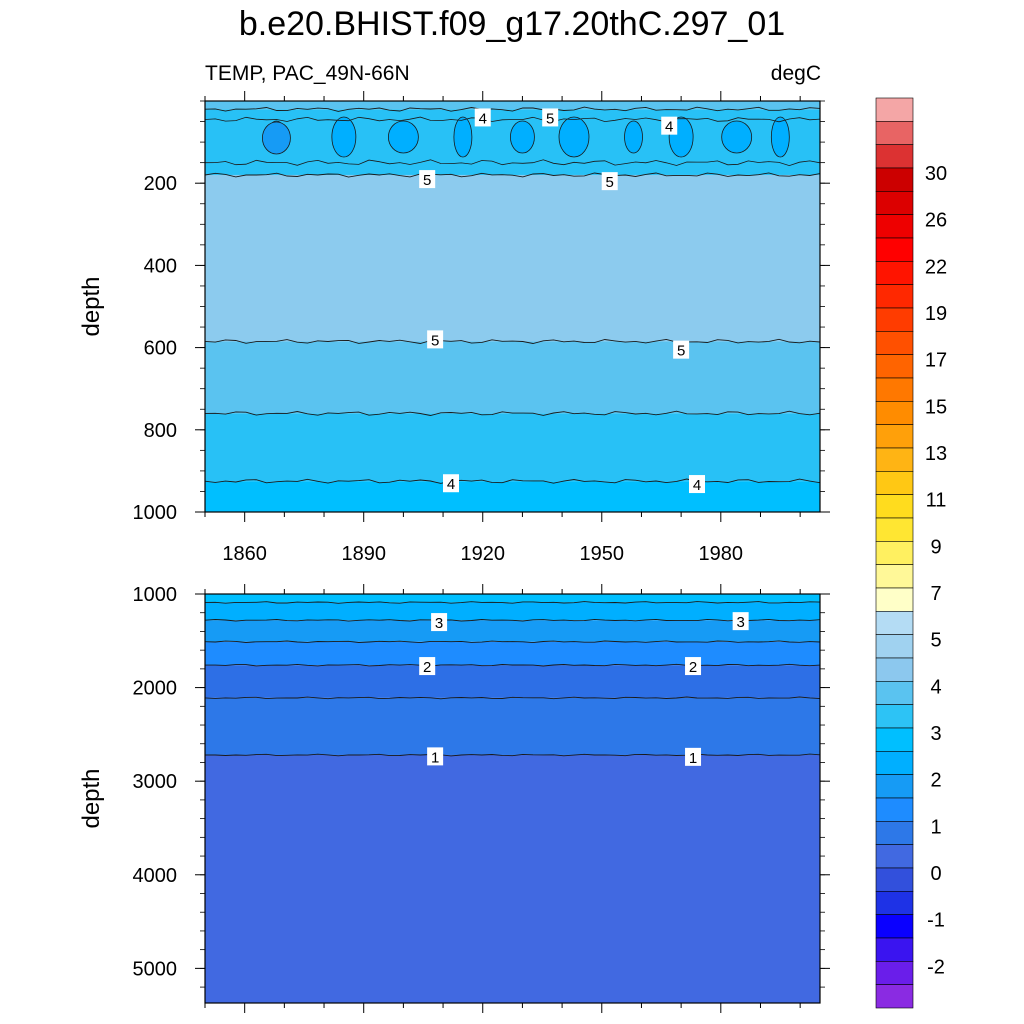  I want to click on colorbar-tick-label: 5, so click(935, 641).